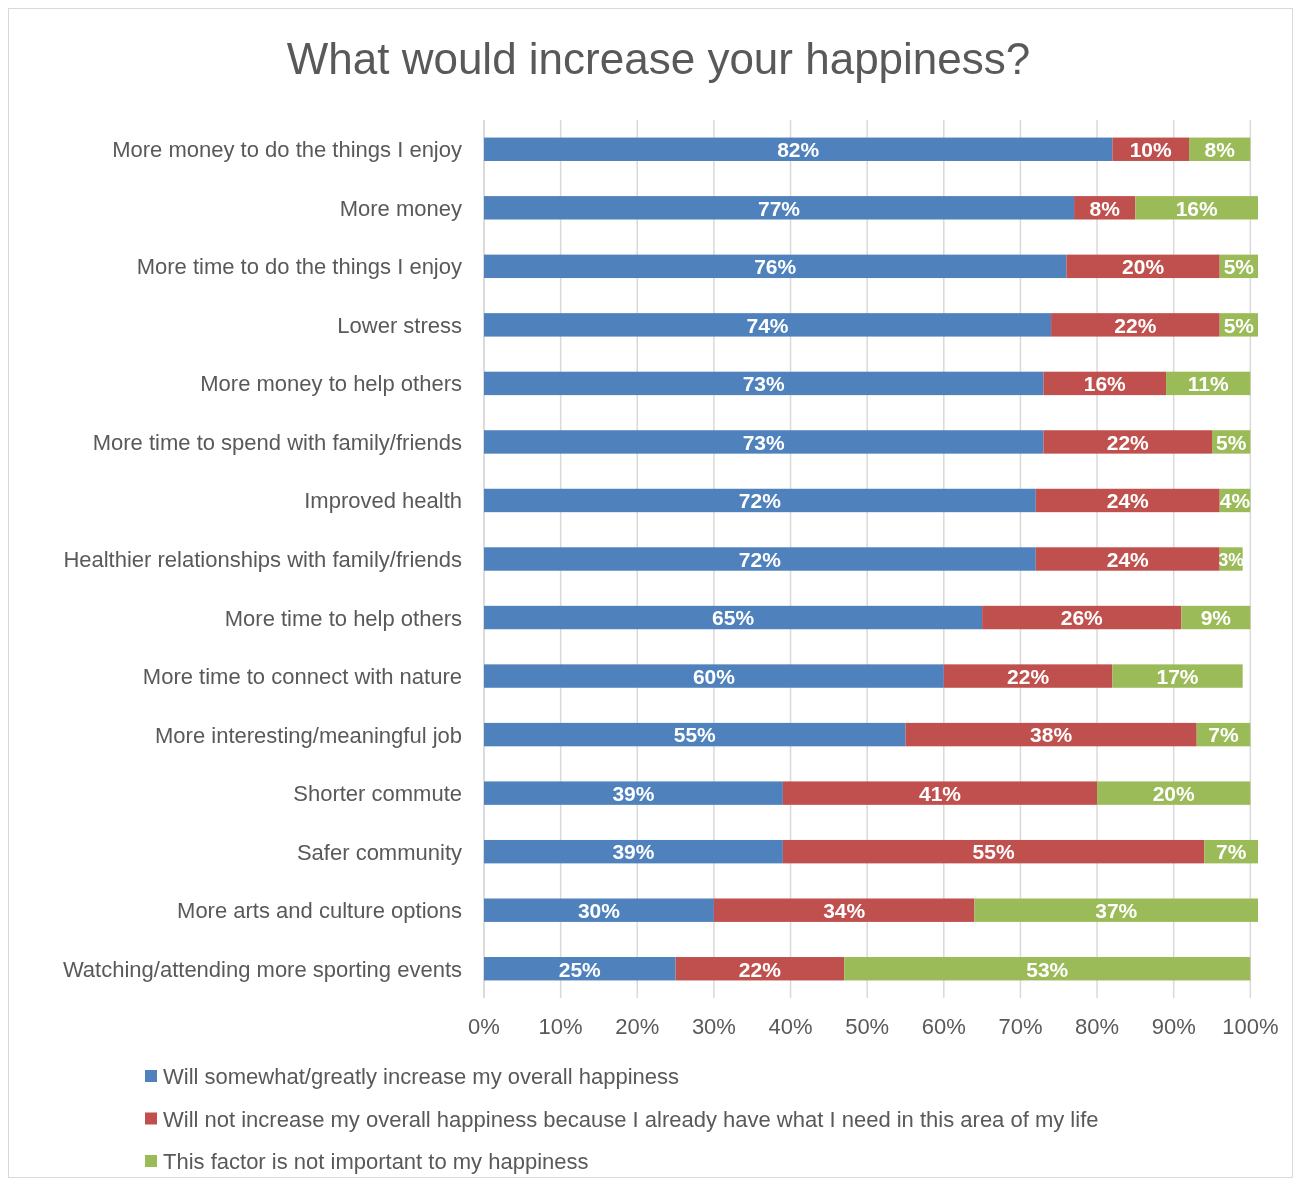 The width and height of the screenshot is (1301, 1185). Describe the element at coordinates (637, 1026) in the screenshot. I see `x-tick-label: 20%` at that location.